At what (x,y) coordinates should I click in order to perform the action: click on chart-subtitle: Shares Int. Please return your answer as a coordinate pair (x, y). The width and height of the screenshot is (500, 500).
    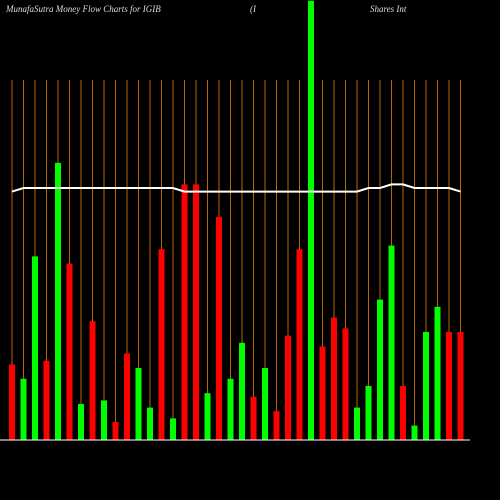
    Looking at the image, I should click on (388, 9).